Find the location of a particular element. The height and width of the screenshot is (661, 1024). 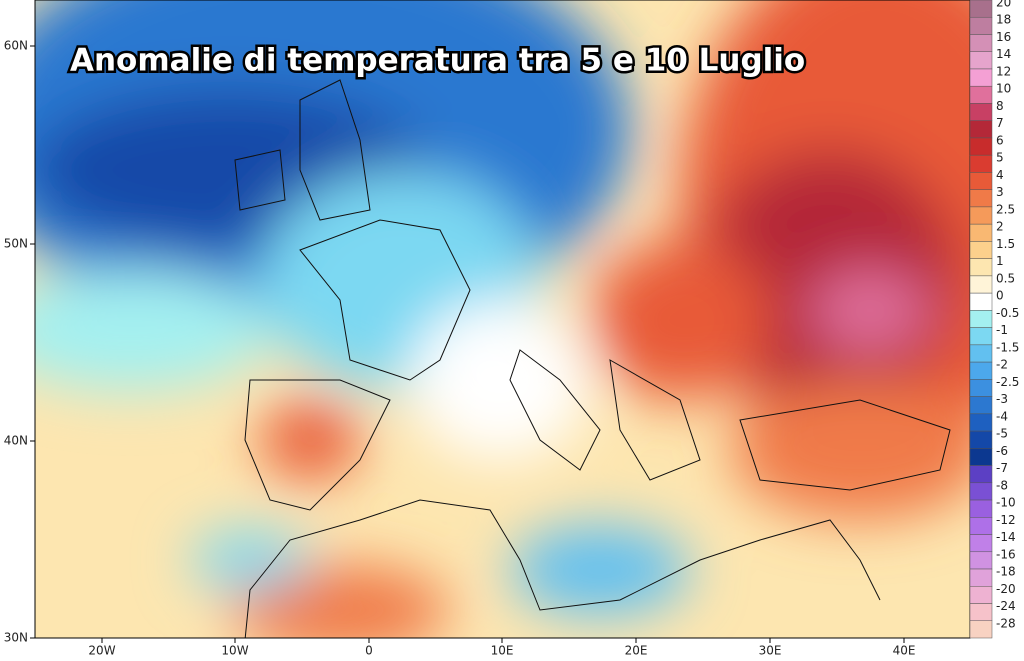

colorbar-label: 6 is located at coordinates (1000, 140).